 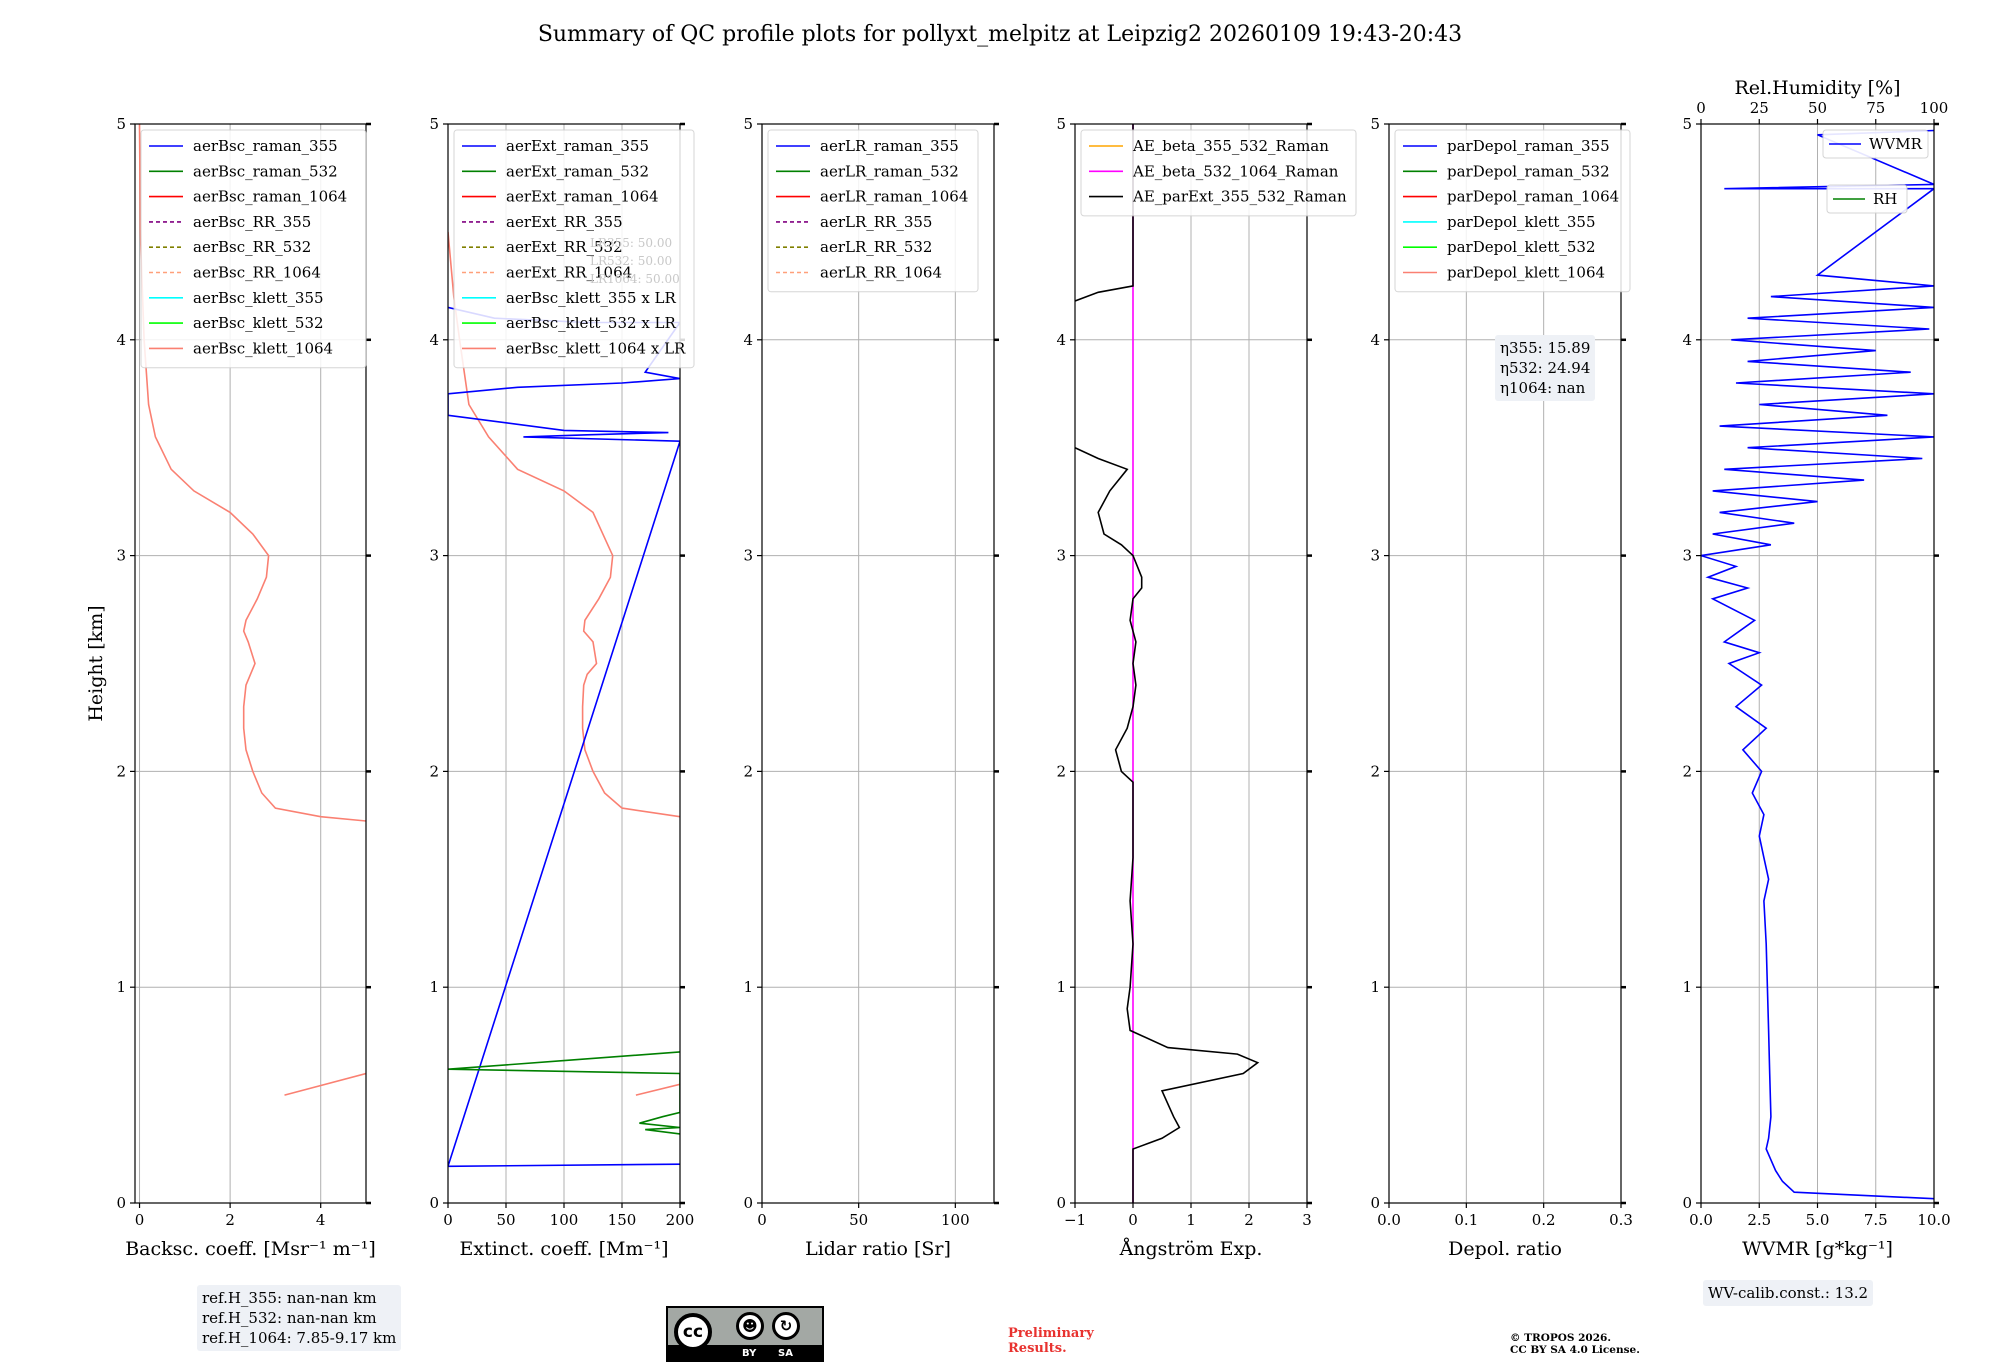 What do you see at coordinates (745, 1352) in the screenshot?
I see `cc-badge-band` at bounding box center [745, 1352].